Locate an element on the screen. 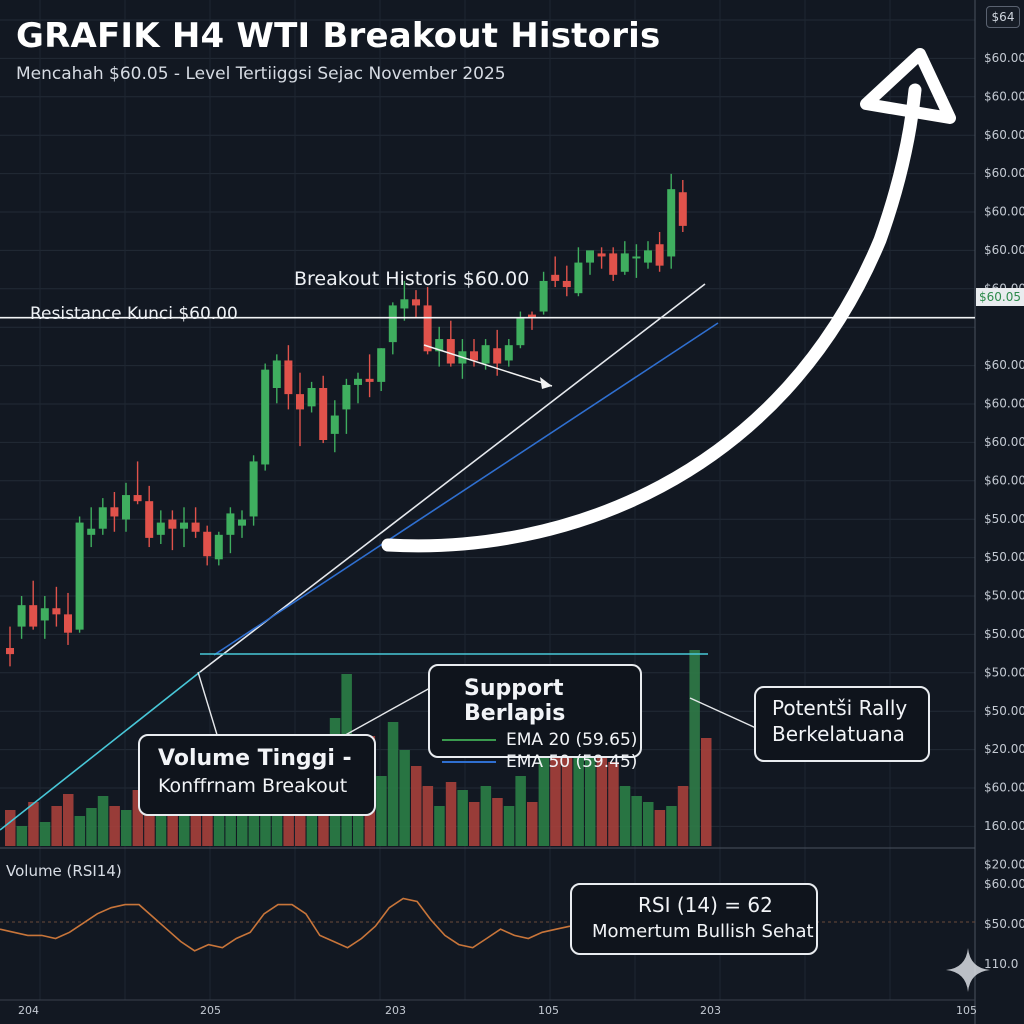 Image resolution: width=1024 pixels, height=1024 pixels. time-axis-label: 105 is located at coordinates (966, 1010).